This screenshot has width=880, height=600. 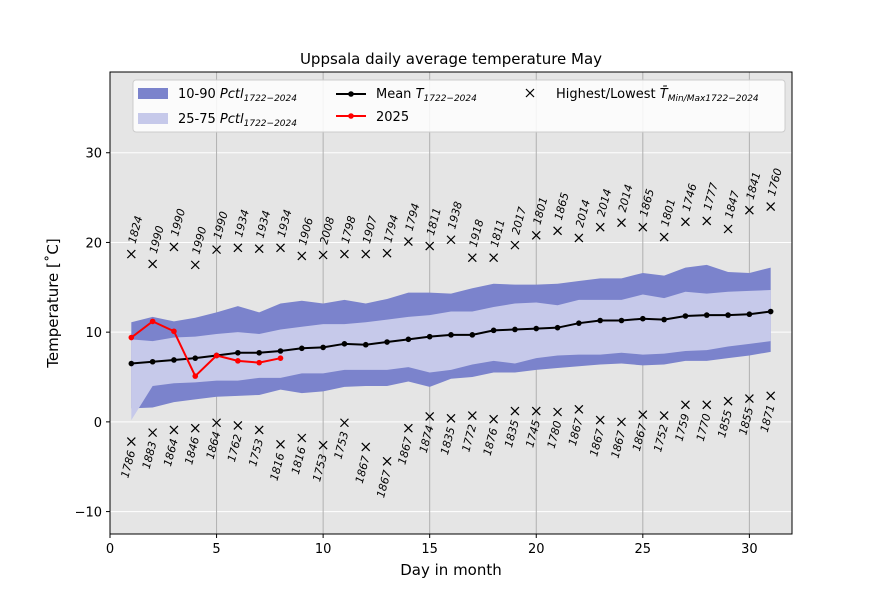 What do you see at coordinates (53, 303) in the screenshot?
I see `y-axis-label: Temperature [˚C]` at bounding box center [53, 303].